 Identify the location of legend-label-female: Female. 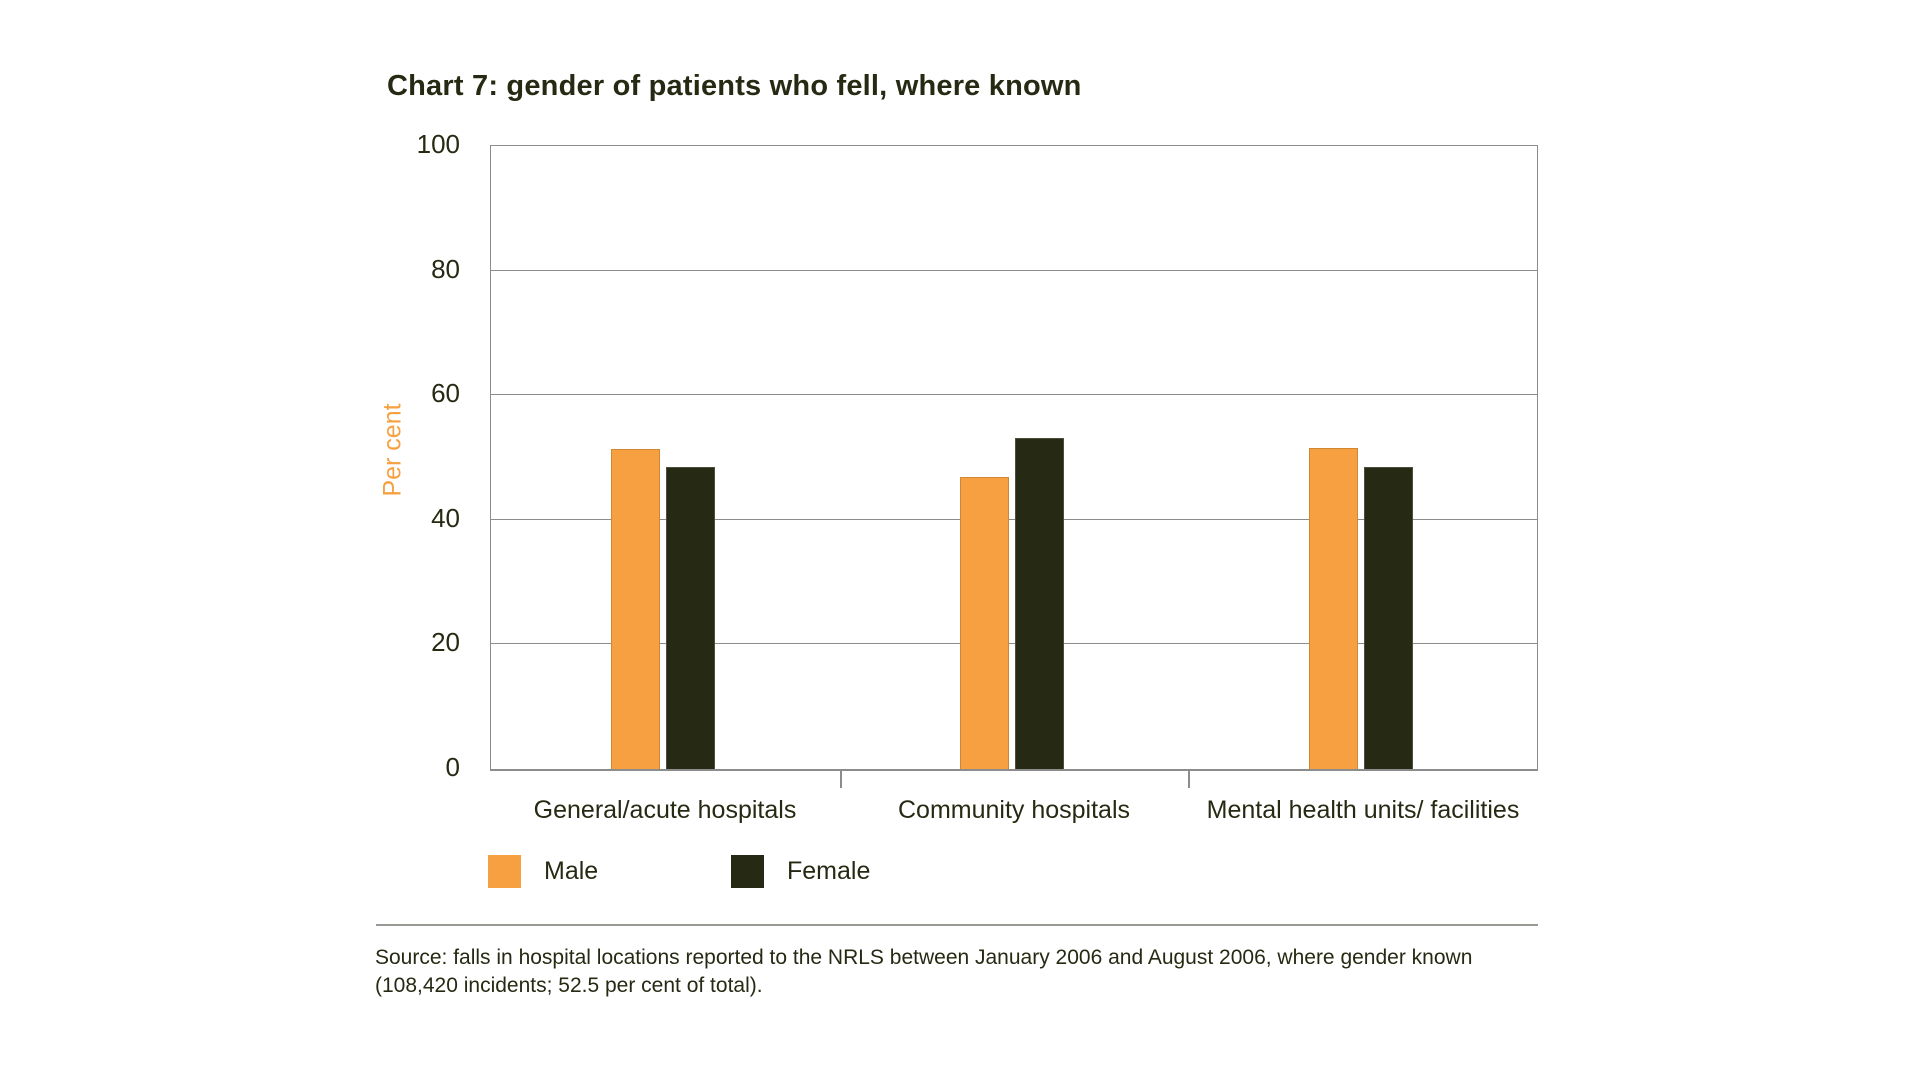
(829, 870).